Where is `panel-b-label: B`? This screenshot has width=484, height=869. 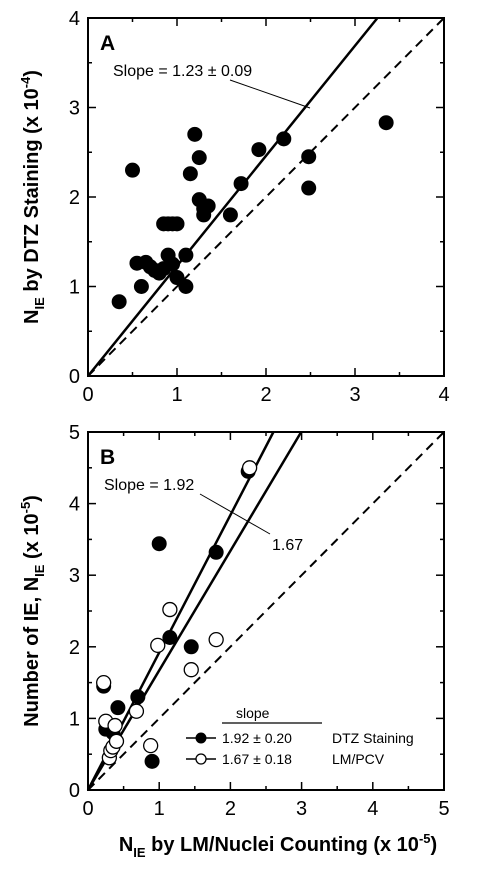
panel-b-label: B is located at coordinates (107, 457).